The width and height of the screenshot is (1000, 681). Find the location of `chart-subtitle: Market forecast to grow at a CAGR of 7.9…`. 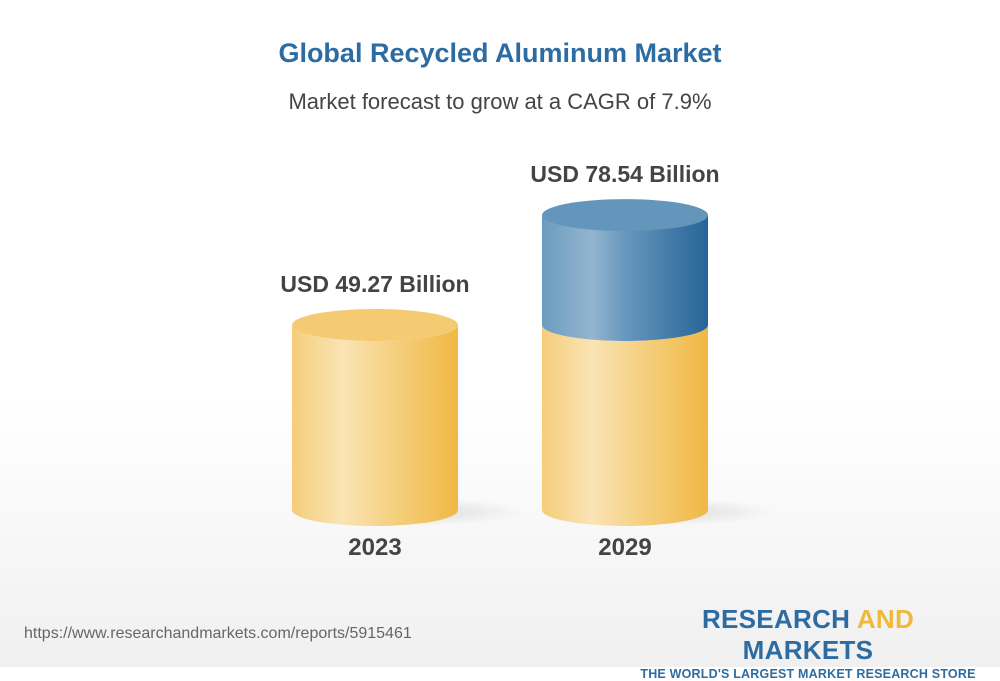

chart-subtitle: Market forecast to grow at a CAGR of 7.9… is located at coordinates (500, 101).